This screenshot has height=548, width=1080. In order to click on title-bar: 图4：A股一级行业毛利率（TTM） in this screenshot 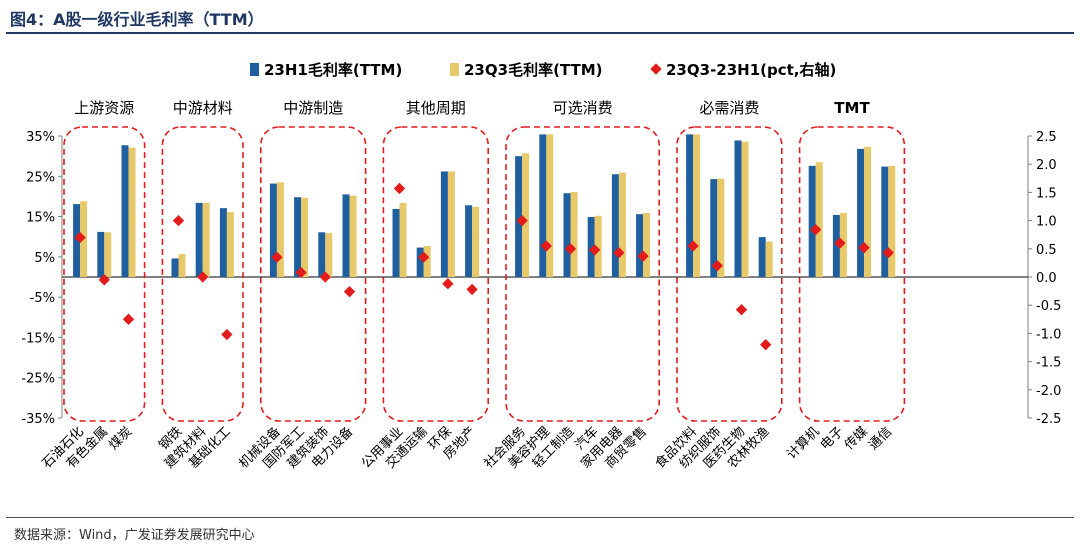, I will do `click(540, 18)`.